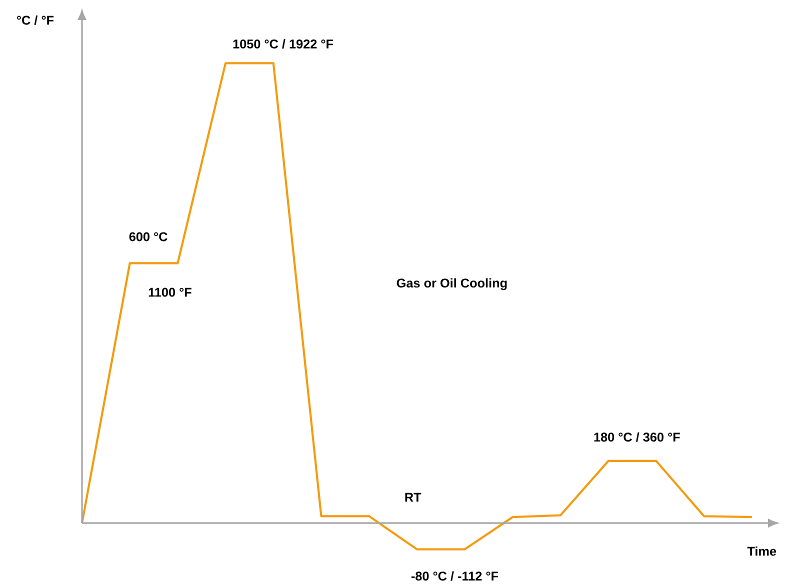 The width and height of the screenshot is (785, 587). What do you see at coordinates (413, 497) in the screenshot?
I see `annotation: RT` at bounding box center [413, 497].